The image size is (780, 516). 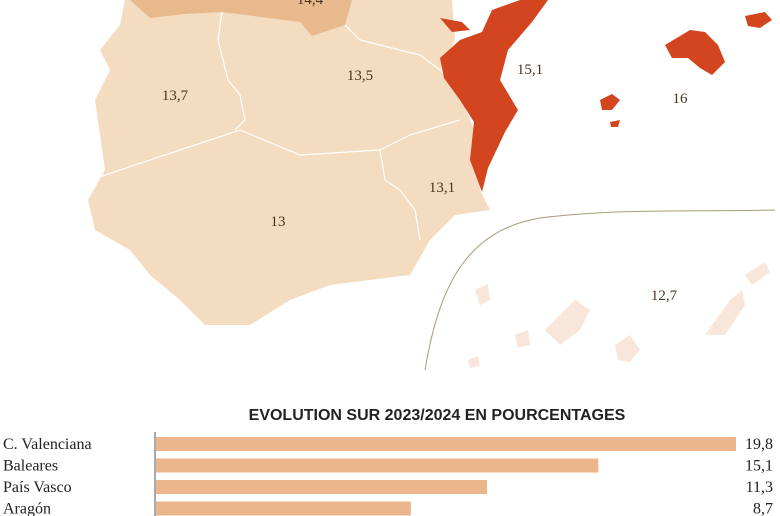 I want to click on map-label: 13,7, so click(x=175, y=96).